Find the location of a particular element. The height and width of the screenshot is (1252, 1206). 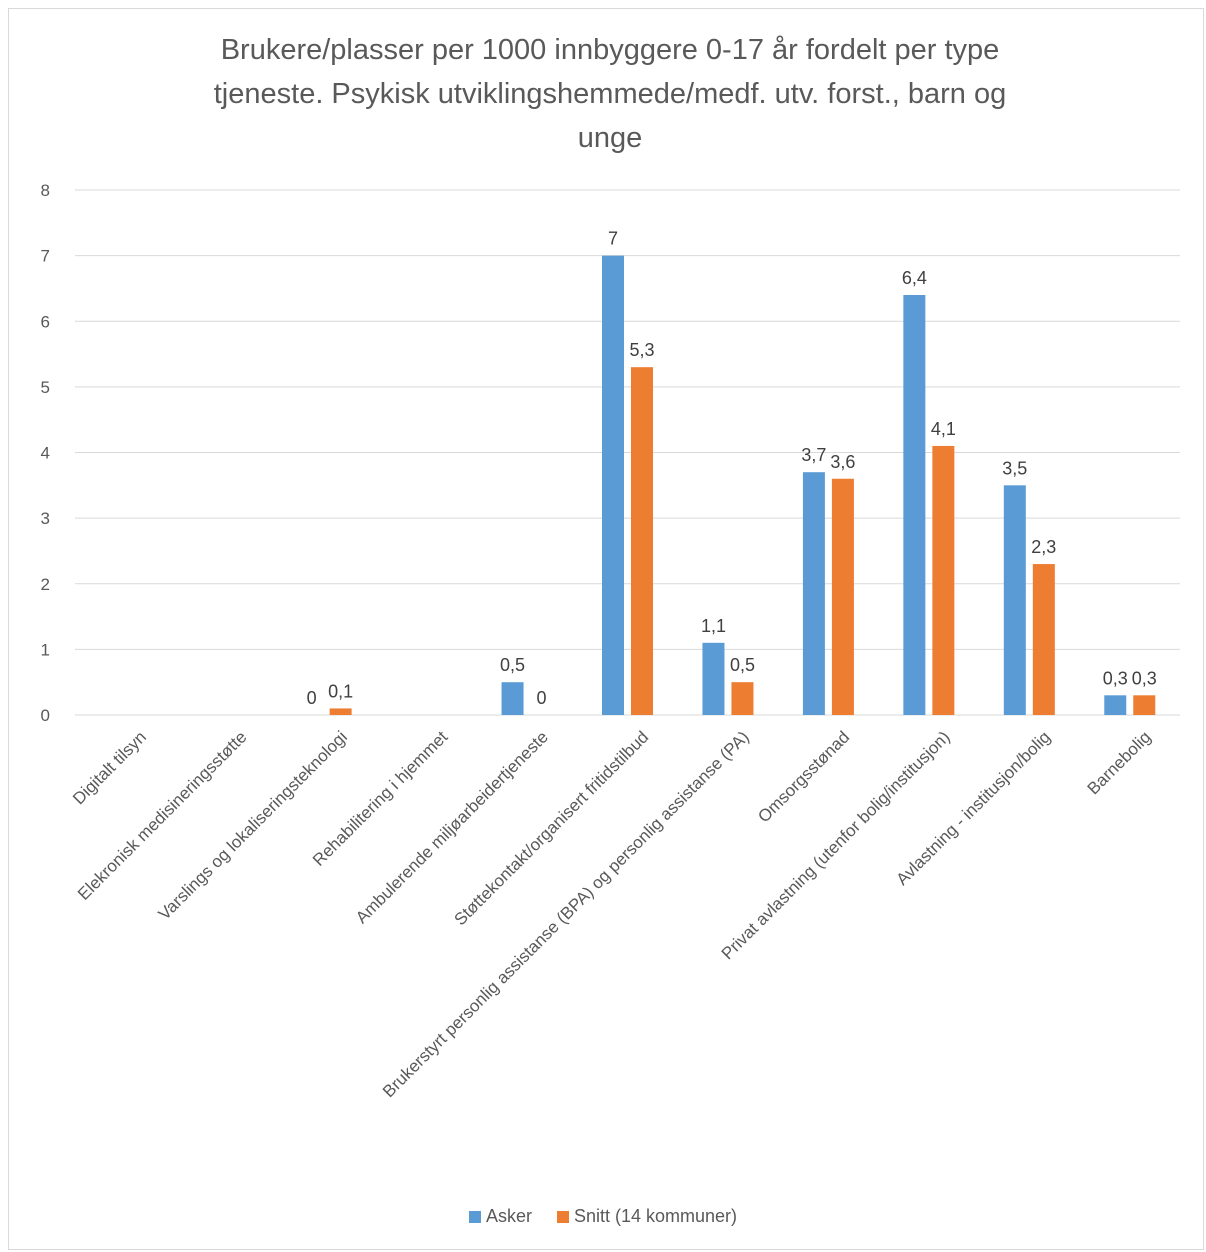

x-tick-label: Støttekontakt/organisert fritidstilbud is located at coordinates (551, 828).